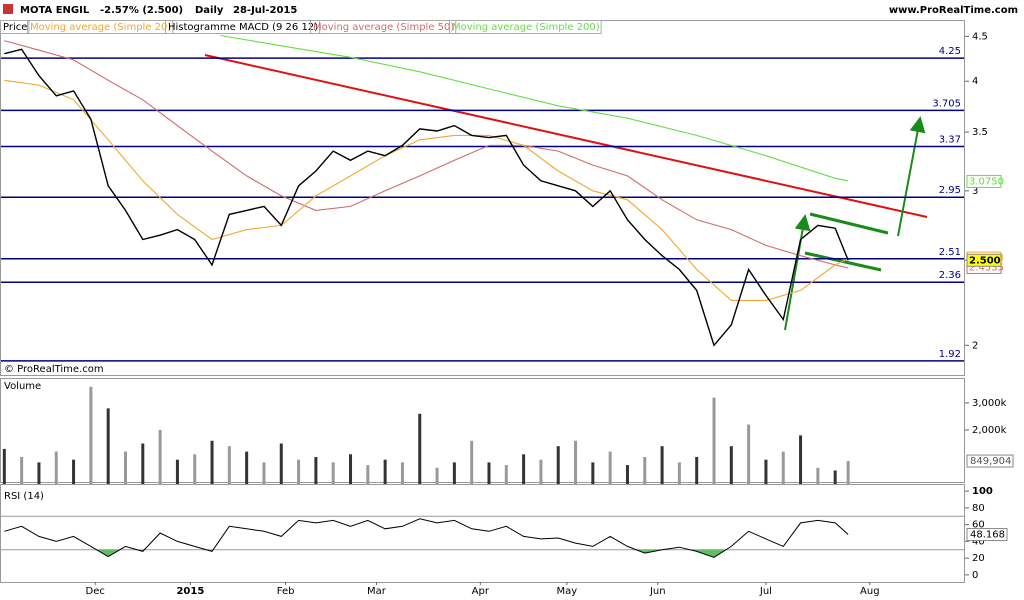 The height and width of the screenshot is (600, 1024). What do you see at coordinates (55, 10) in the screenshot?
I see `ticker: MOTA ENGIL` at bounding box center [55, 10].